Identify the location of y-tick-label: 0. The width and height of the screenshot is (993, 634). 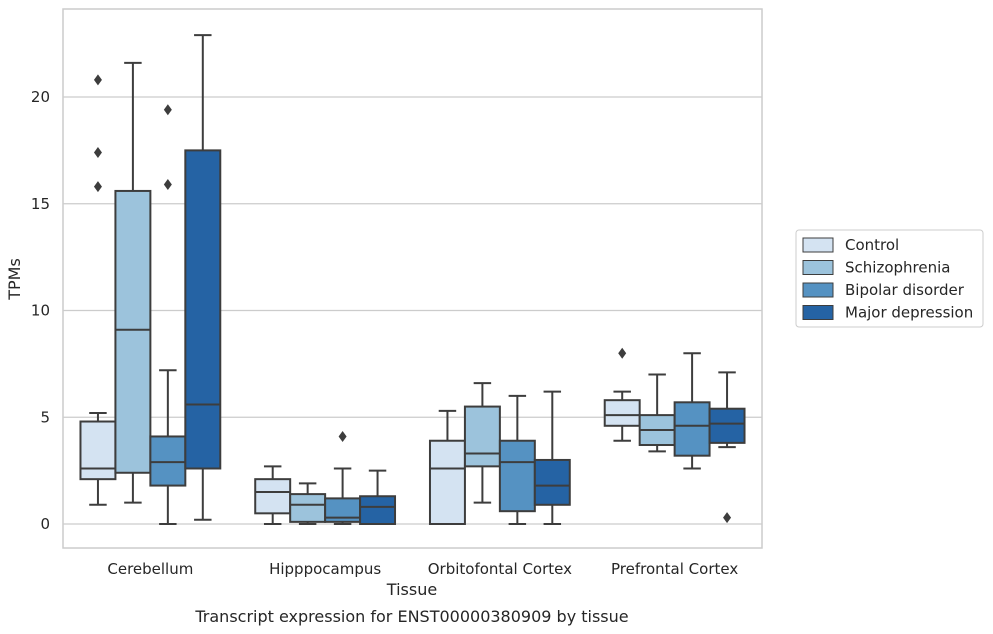
(45, 524).